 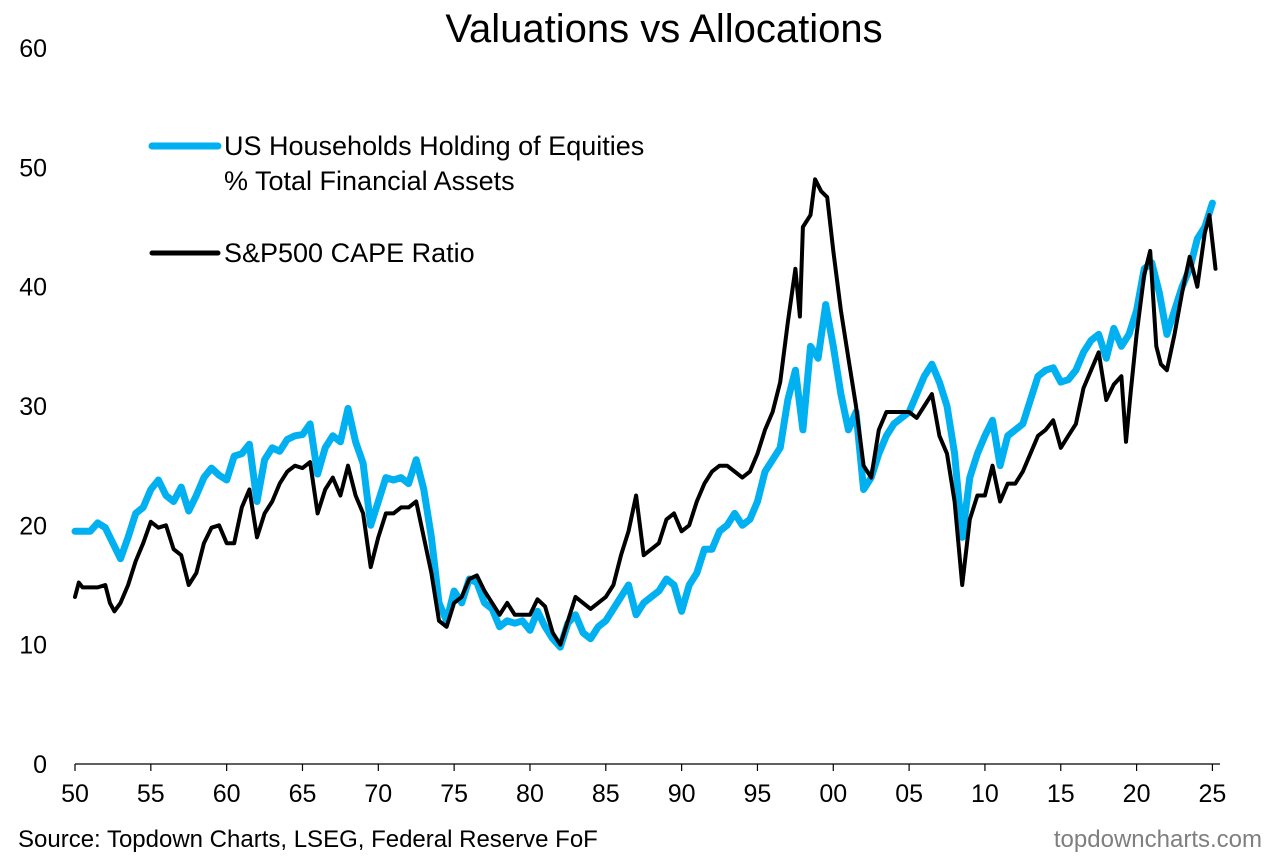 I want to click on legend-label-households-line2: % Total Financial Assets, so click(x=369, y=181).